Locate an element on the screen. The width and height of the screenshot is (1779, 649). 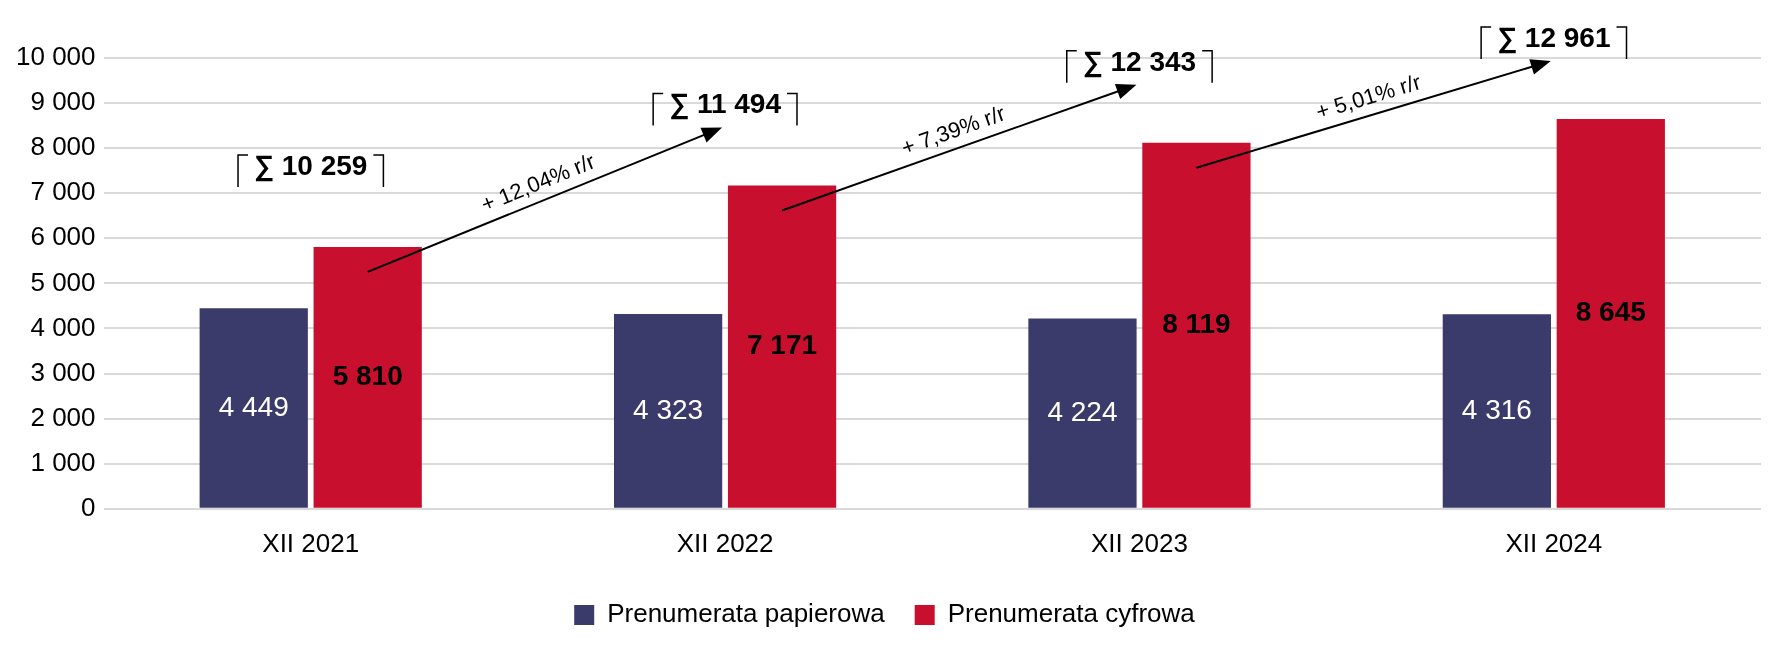
legend-label: Prenumerata cyfrowa is located at coordinates (1071, 613).